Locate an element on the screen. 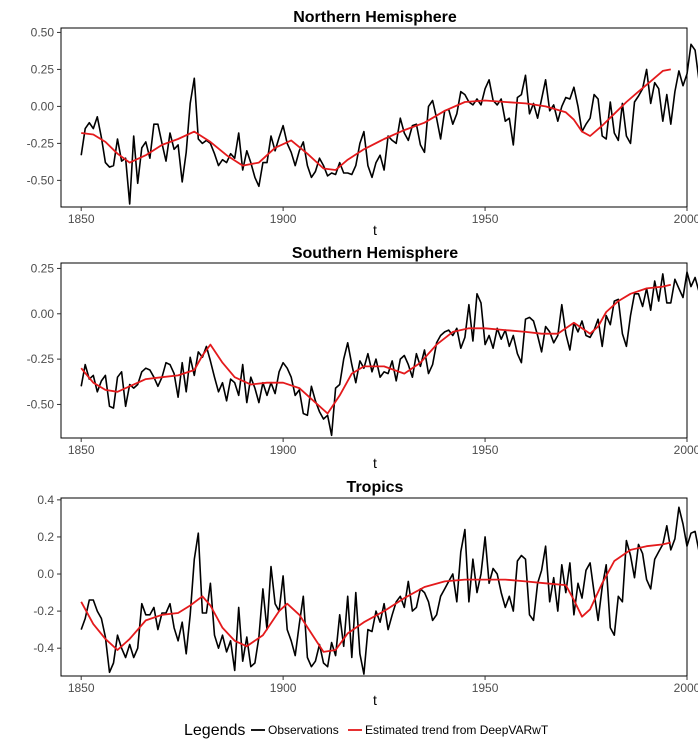 This screenshot has width=698, height=747. y-axis: 0.50 0.25 0.00 -0.25 -0.50 is located at coordinates (44, 106).